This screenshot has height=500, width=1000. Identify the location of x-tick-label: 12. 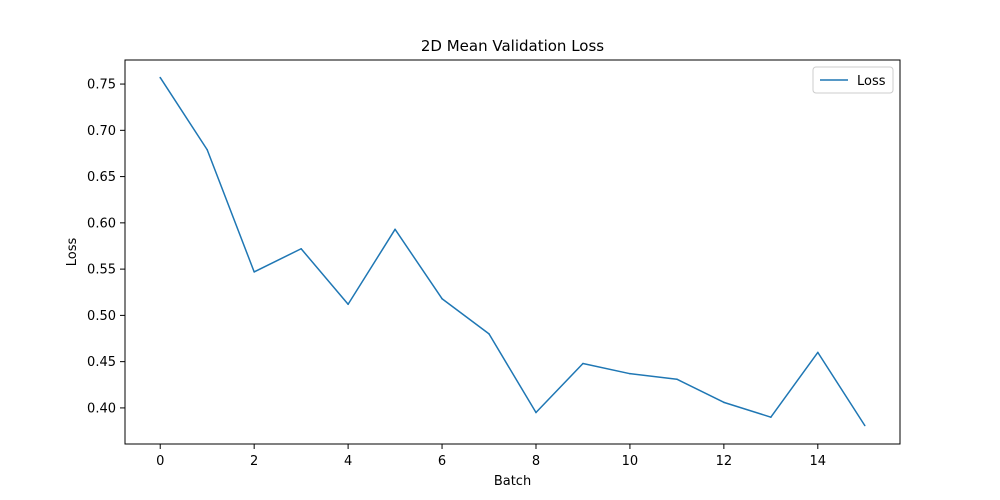
(724, 461).